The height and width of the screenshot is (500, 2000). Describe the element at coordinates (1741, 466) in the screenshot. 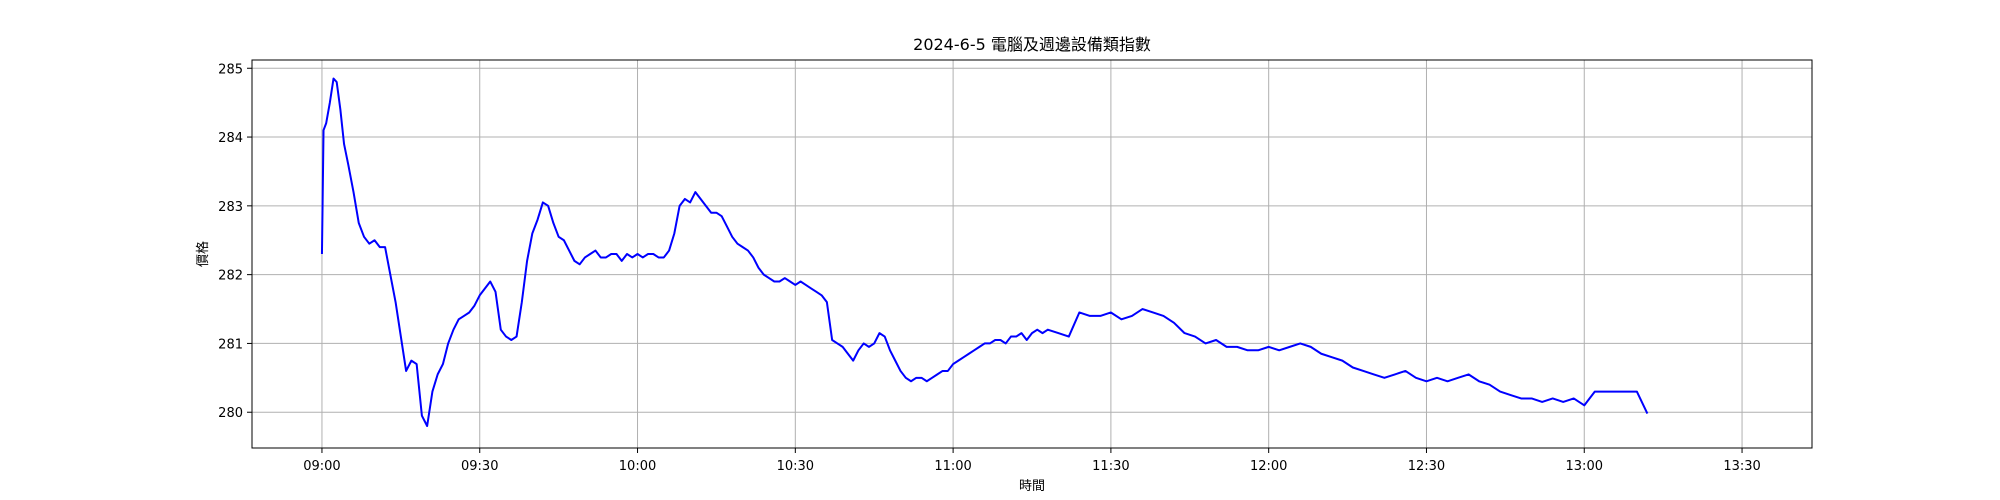

I see `x-tick-label: 13:30` at that location.